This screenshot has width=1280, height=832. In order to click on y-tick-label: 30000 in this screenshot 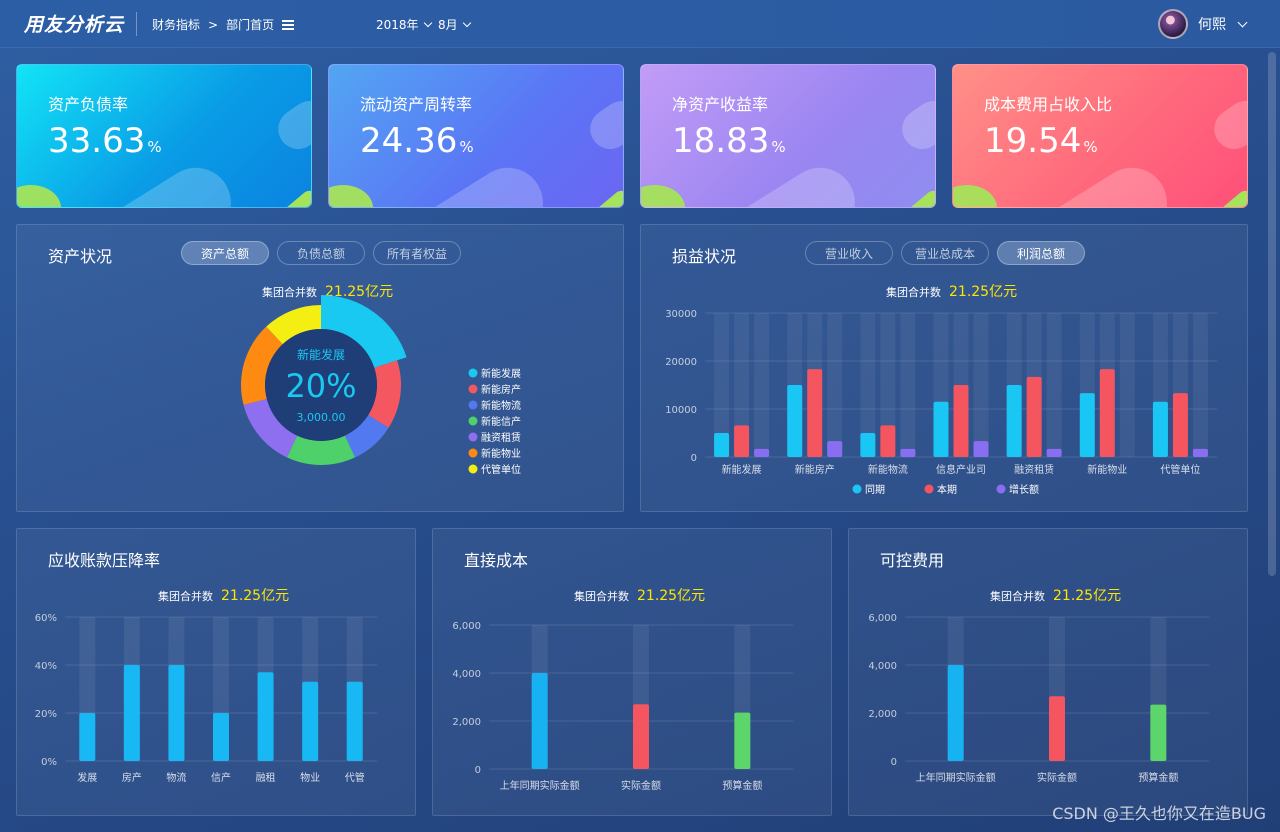, I will do `click(681, 314)`.